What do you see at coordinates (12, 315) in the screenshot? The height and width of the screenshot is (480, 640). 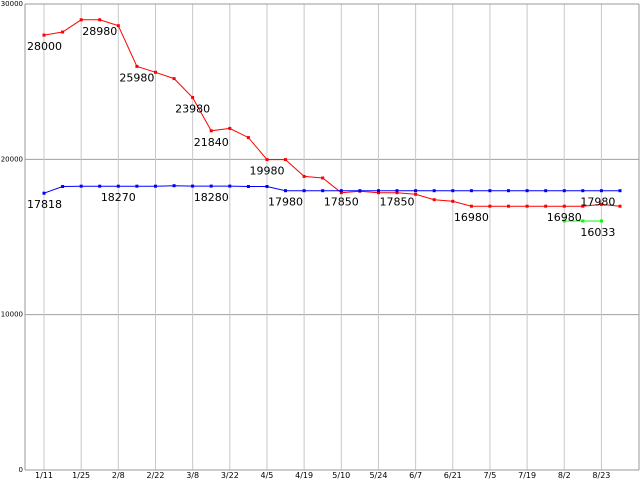 I see `y-tick-label: 10000` at bounding box center [12, 315].